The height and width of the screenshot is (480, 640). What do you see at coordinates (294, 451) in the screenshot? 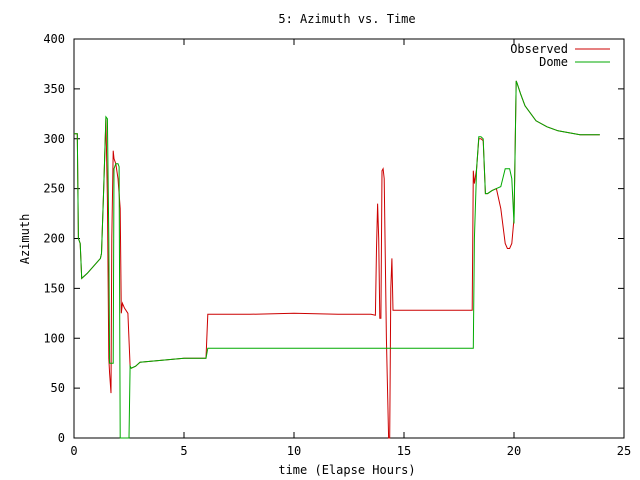
I see `x-tick-label: 10` at bounding box center [294, 451].